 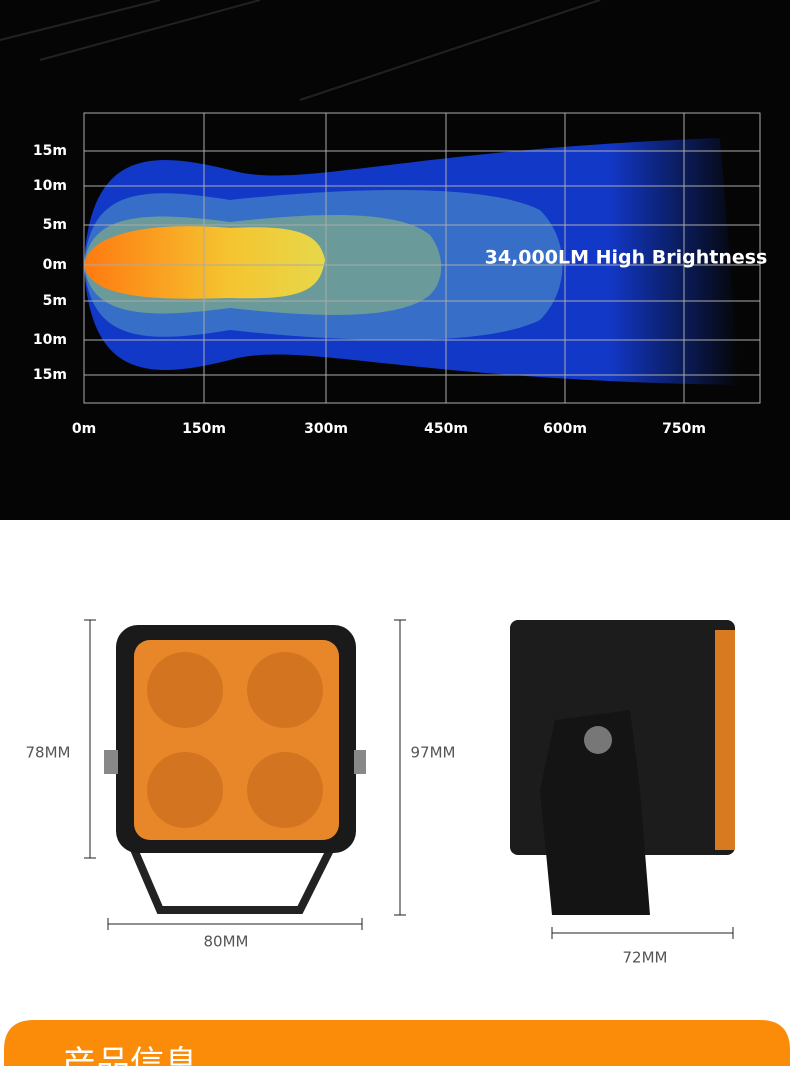 What do you see at coordinates (204, 429) in the screenshot?
I see `x-label: 150m` at bounding box center [204, 429].